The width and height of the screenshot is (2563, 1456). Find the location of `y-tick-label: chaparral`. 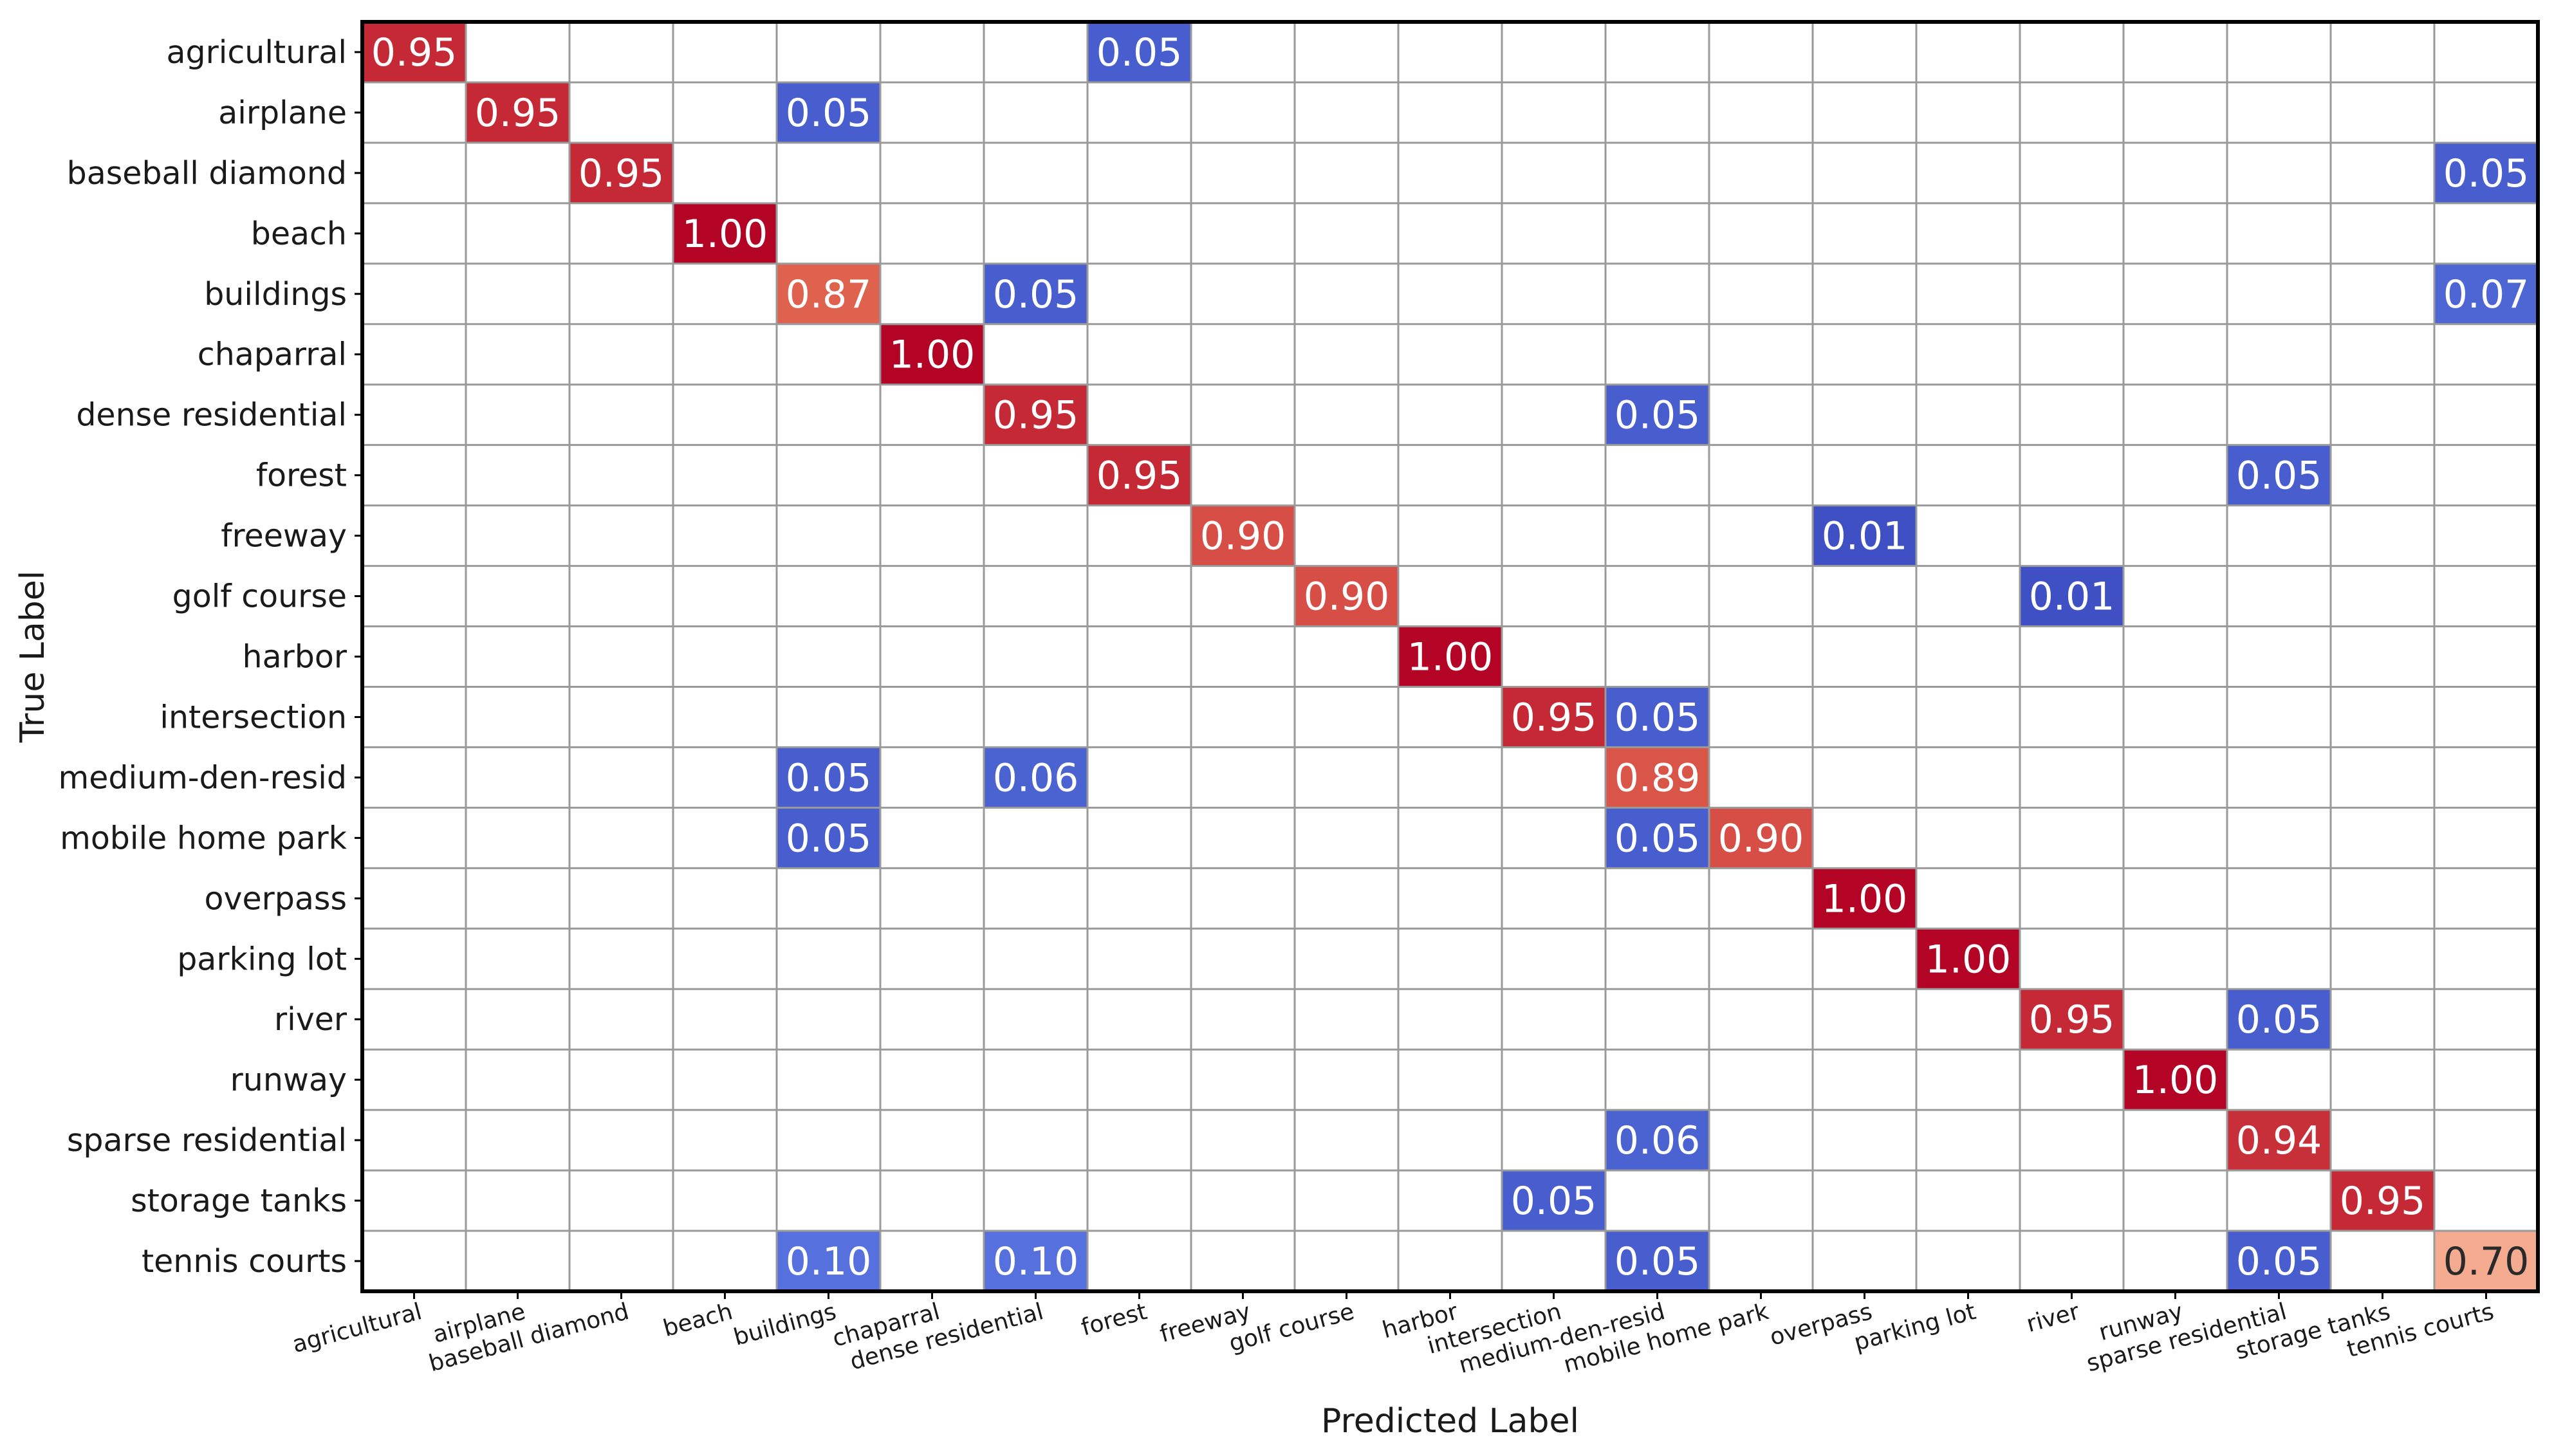

y-tick-label: chaparral is located at coordinates (272, 354).